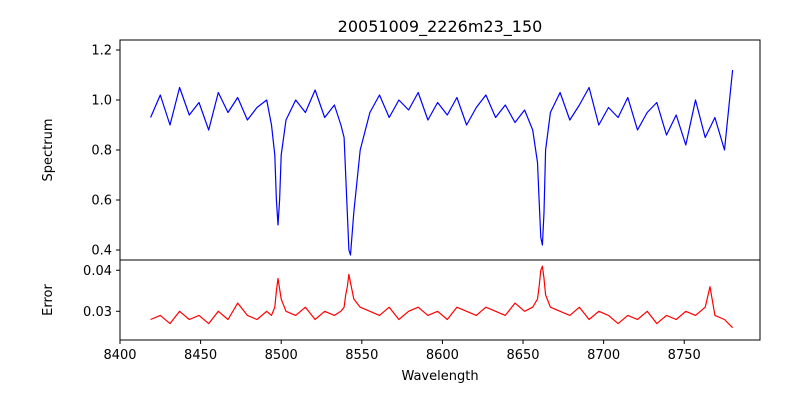 The image size is (800, 400). I want to click on x-tick-label: 8750, so click(684, 355).